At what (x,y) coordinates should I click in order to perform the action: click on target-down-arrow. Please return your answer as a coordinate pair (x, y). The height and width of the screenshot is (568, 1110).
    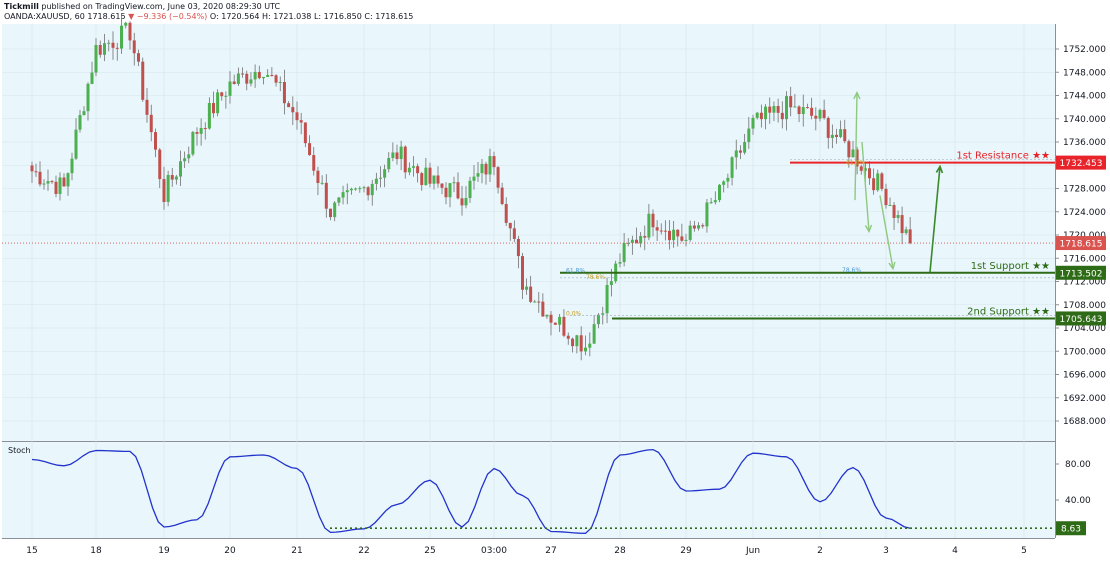
    Looking at the image, I should click on (886, 232).